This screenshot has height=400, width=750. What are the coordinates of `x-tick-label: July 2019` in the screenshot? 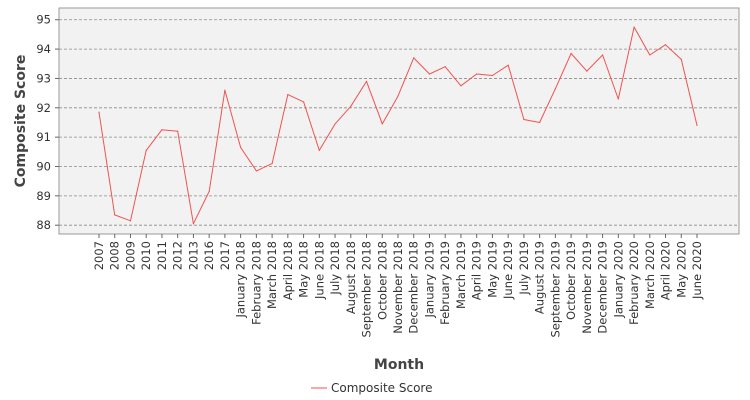 It's located at (524, 268).